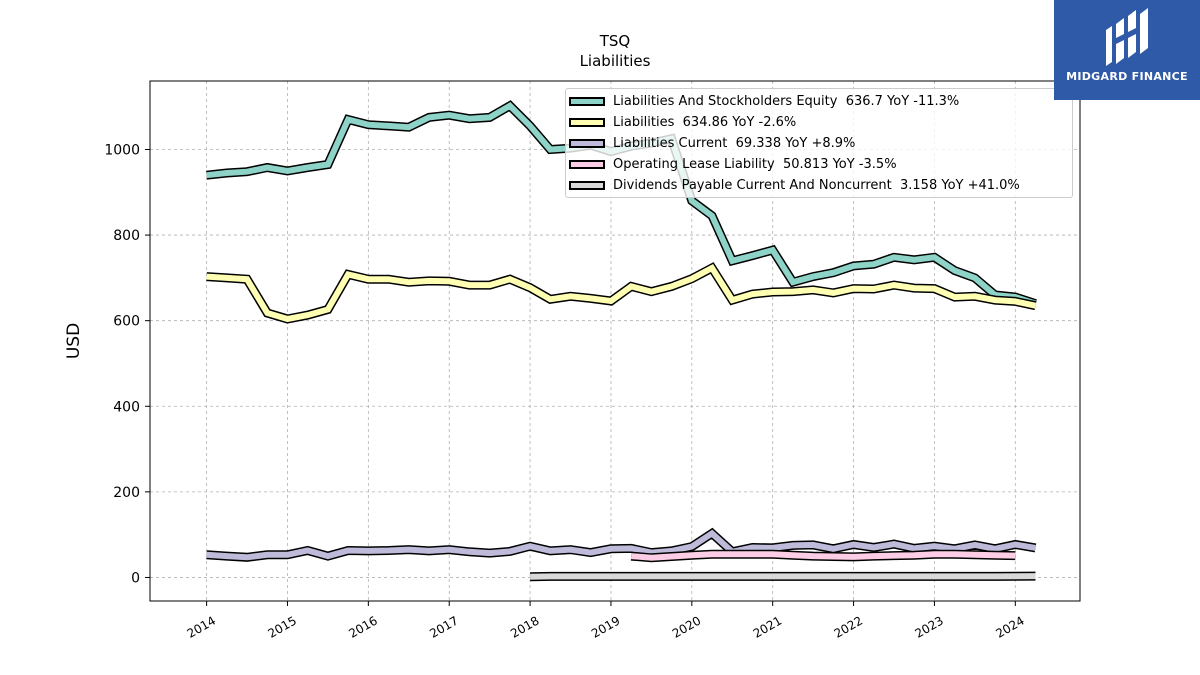 The height and width of the screenshot is (675, 1200). What do you see at coordinates (615, 41) in the screenshot?
I see `chart-title: TSQ` at bounding box center [615, 41].